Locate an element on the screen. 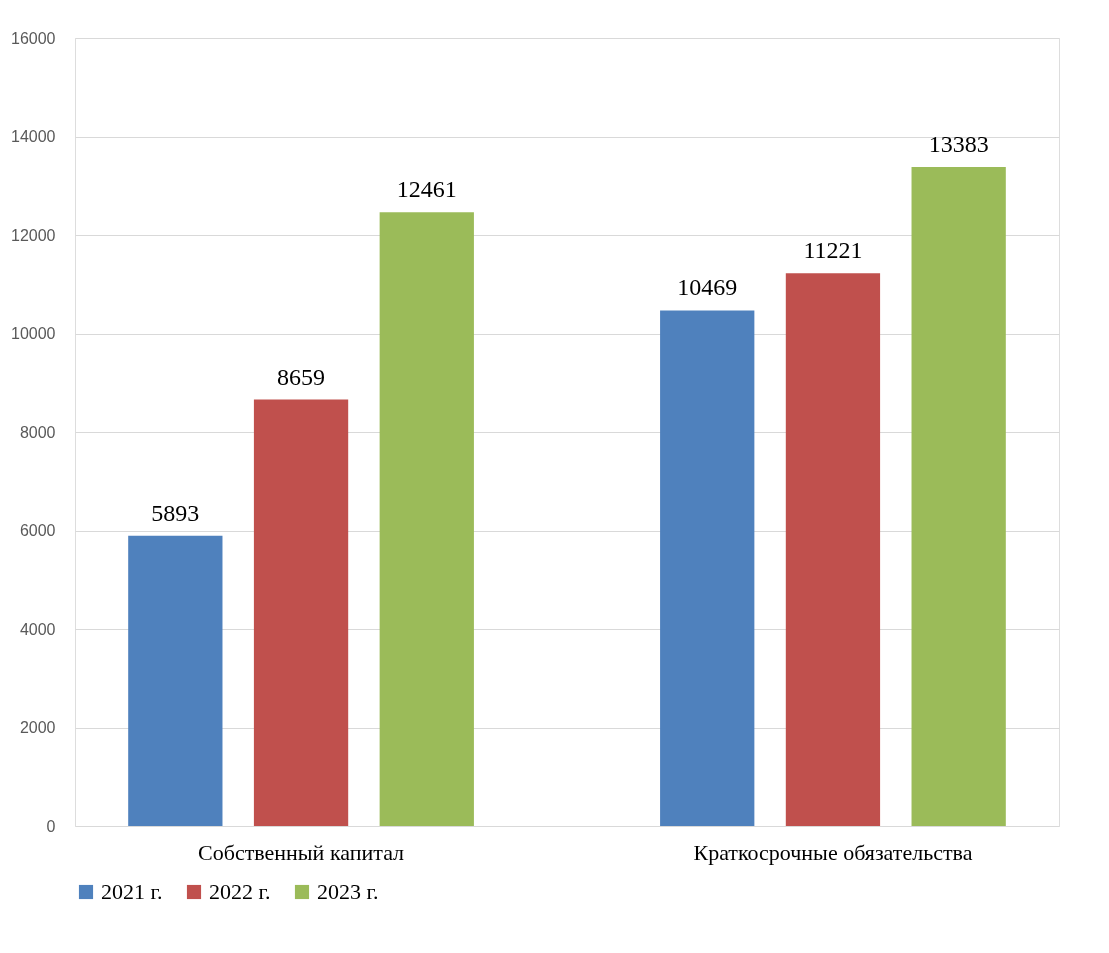  x-tick-label: Собственный капитал is located at coordinates (301, 852).